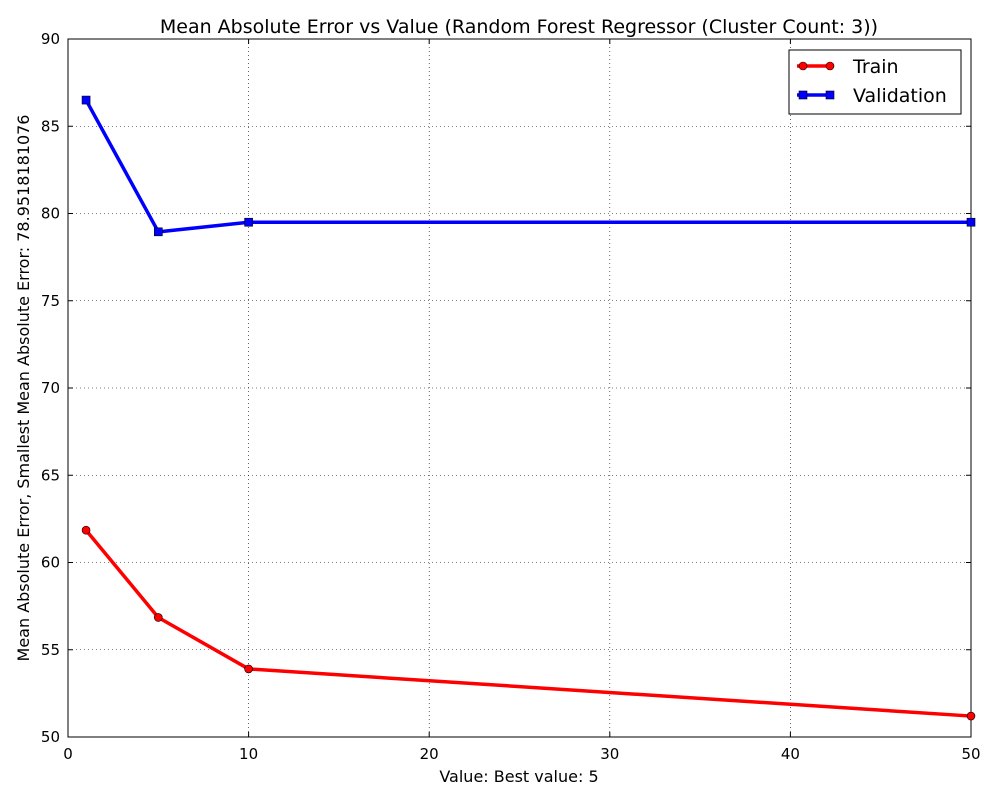 The height and width of the screenshot is (804, 1000). I want to click on y-tick-label: 80, so click(50, 214).